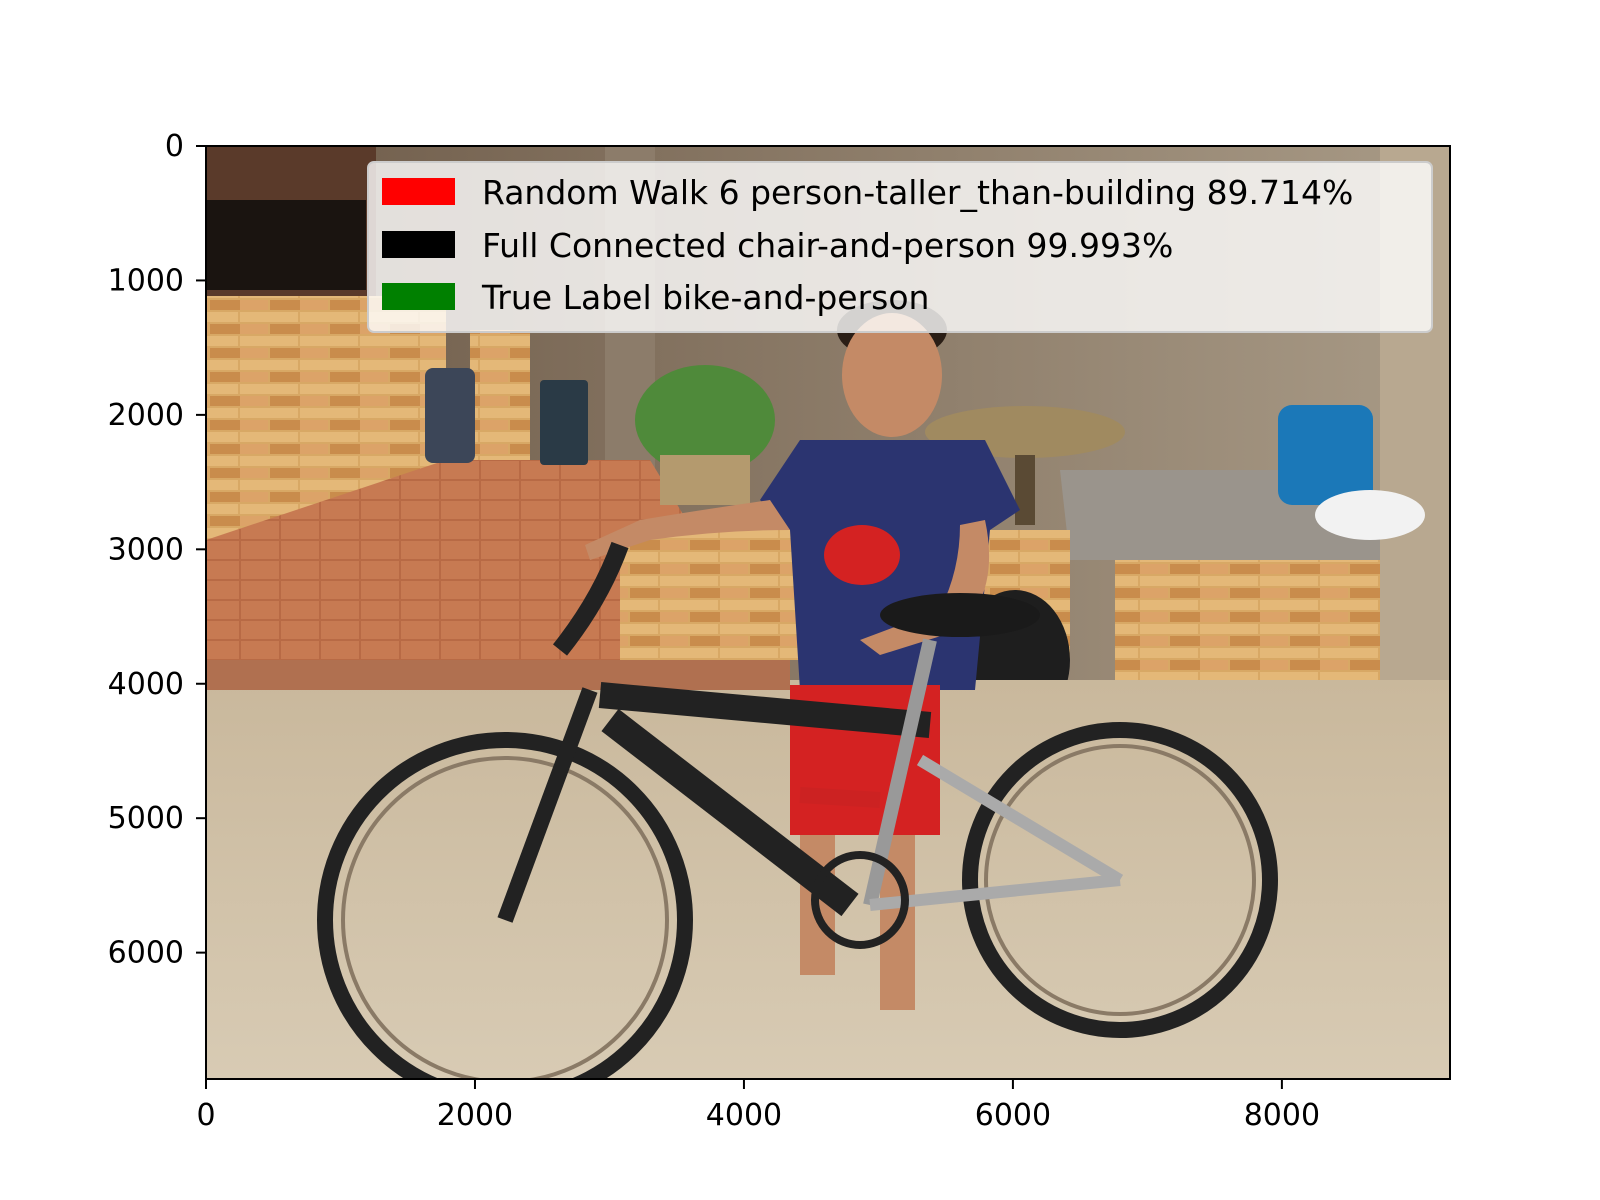 The height and width of the screenshot is (1200, 1600). I want to click on y-tick-label: 4000, so click(146, 684).